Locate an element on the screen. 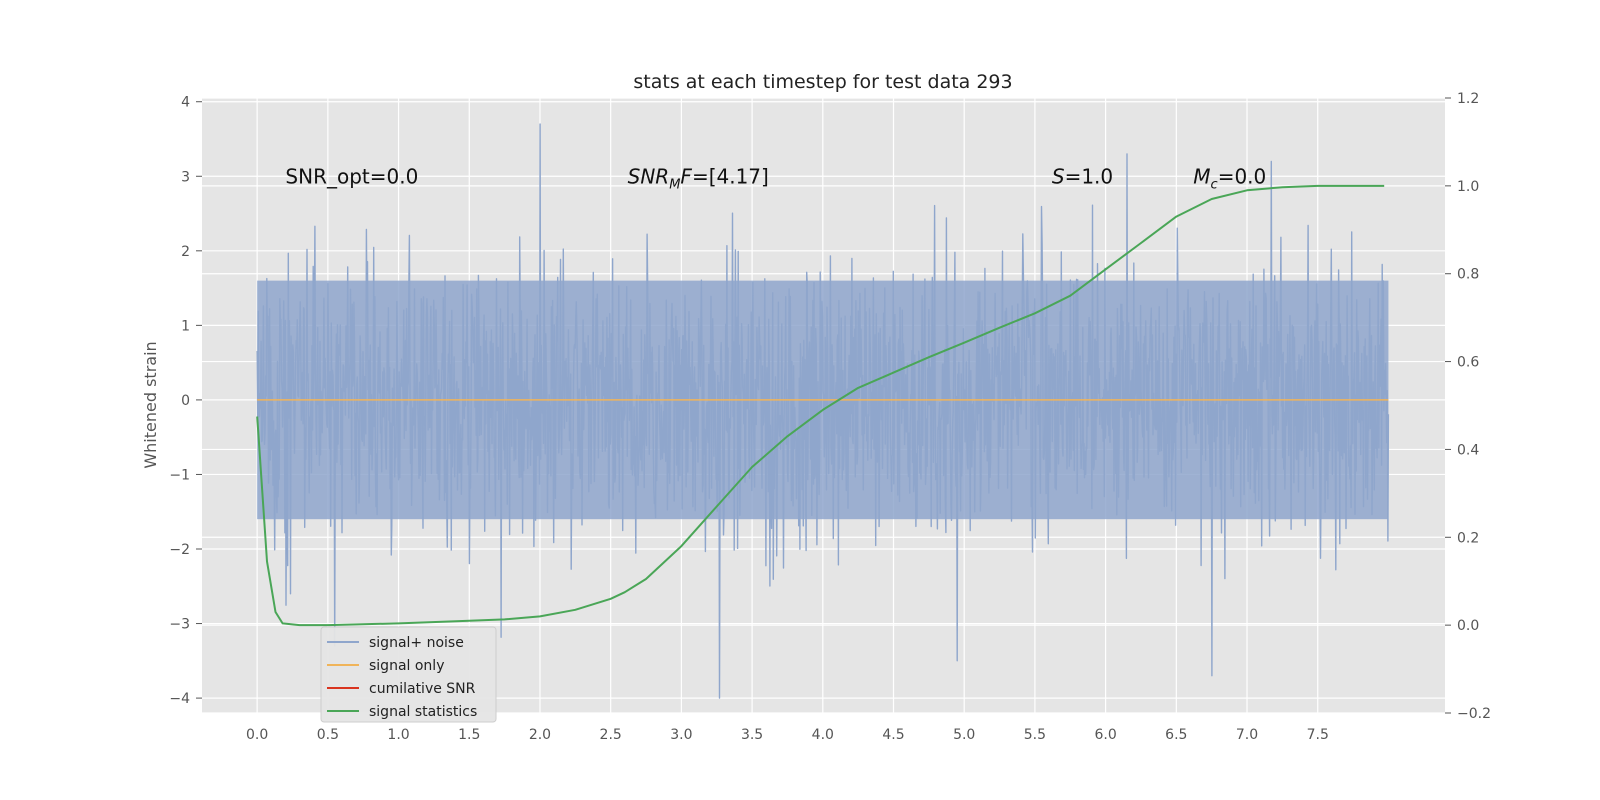 This screenshot has width=1600, height=800. y2-tick-label: 1.2 is located at coordinates (1468, 99).